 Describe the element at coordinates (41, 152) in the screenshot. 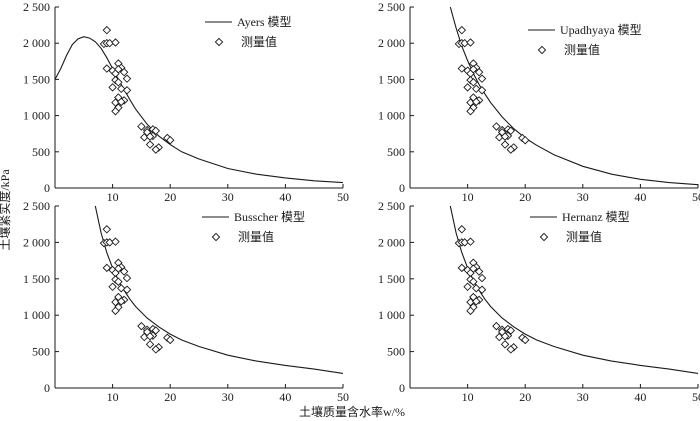

I see `y-tick-label: 500` at that location.